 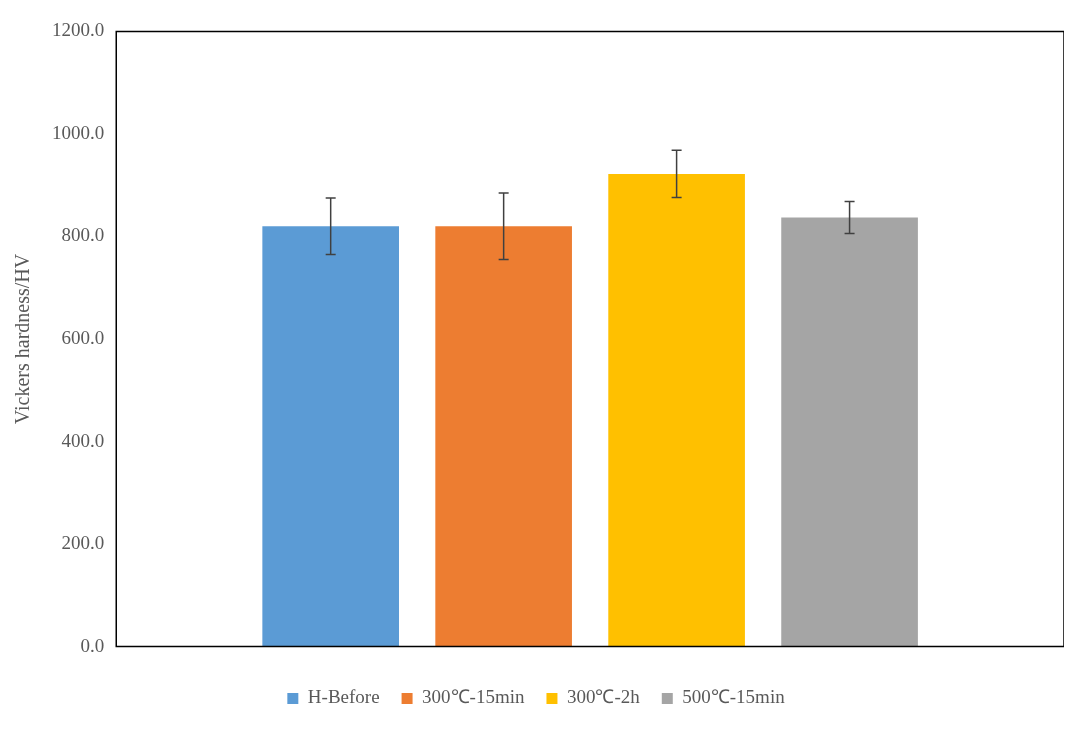 What do you see at coordinates (83, 235) in the screenshot?
I see `y-tick-label: 800.0` at bounding box center [83, 235].